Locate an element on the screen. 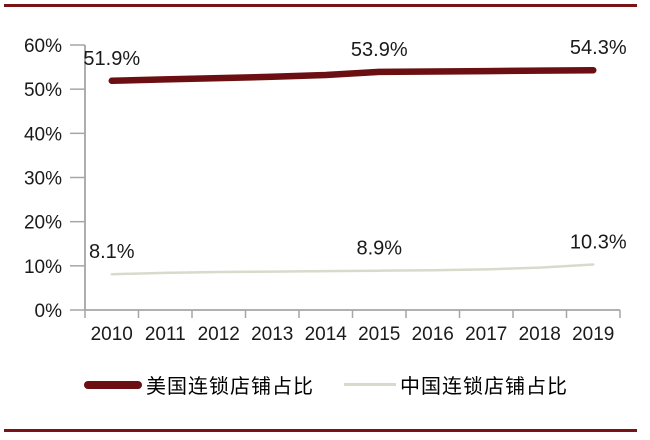  data-point-label: 10.3% is located at coordinates (598, 243).